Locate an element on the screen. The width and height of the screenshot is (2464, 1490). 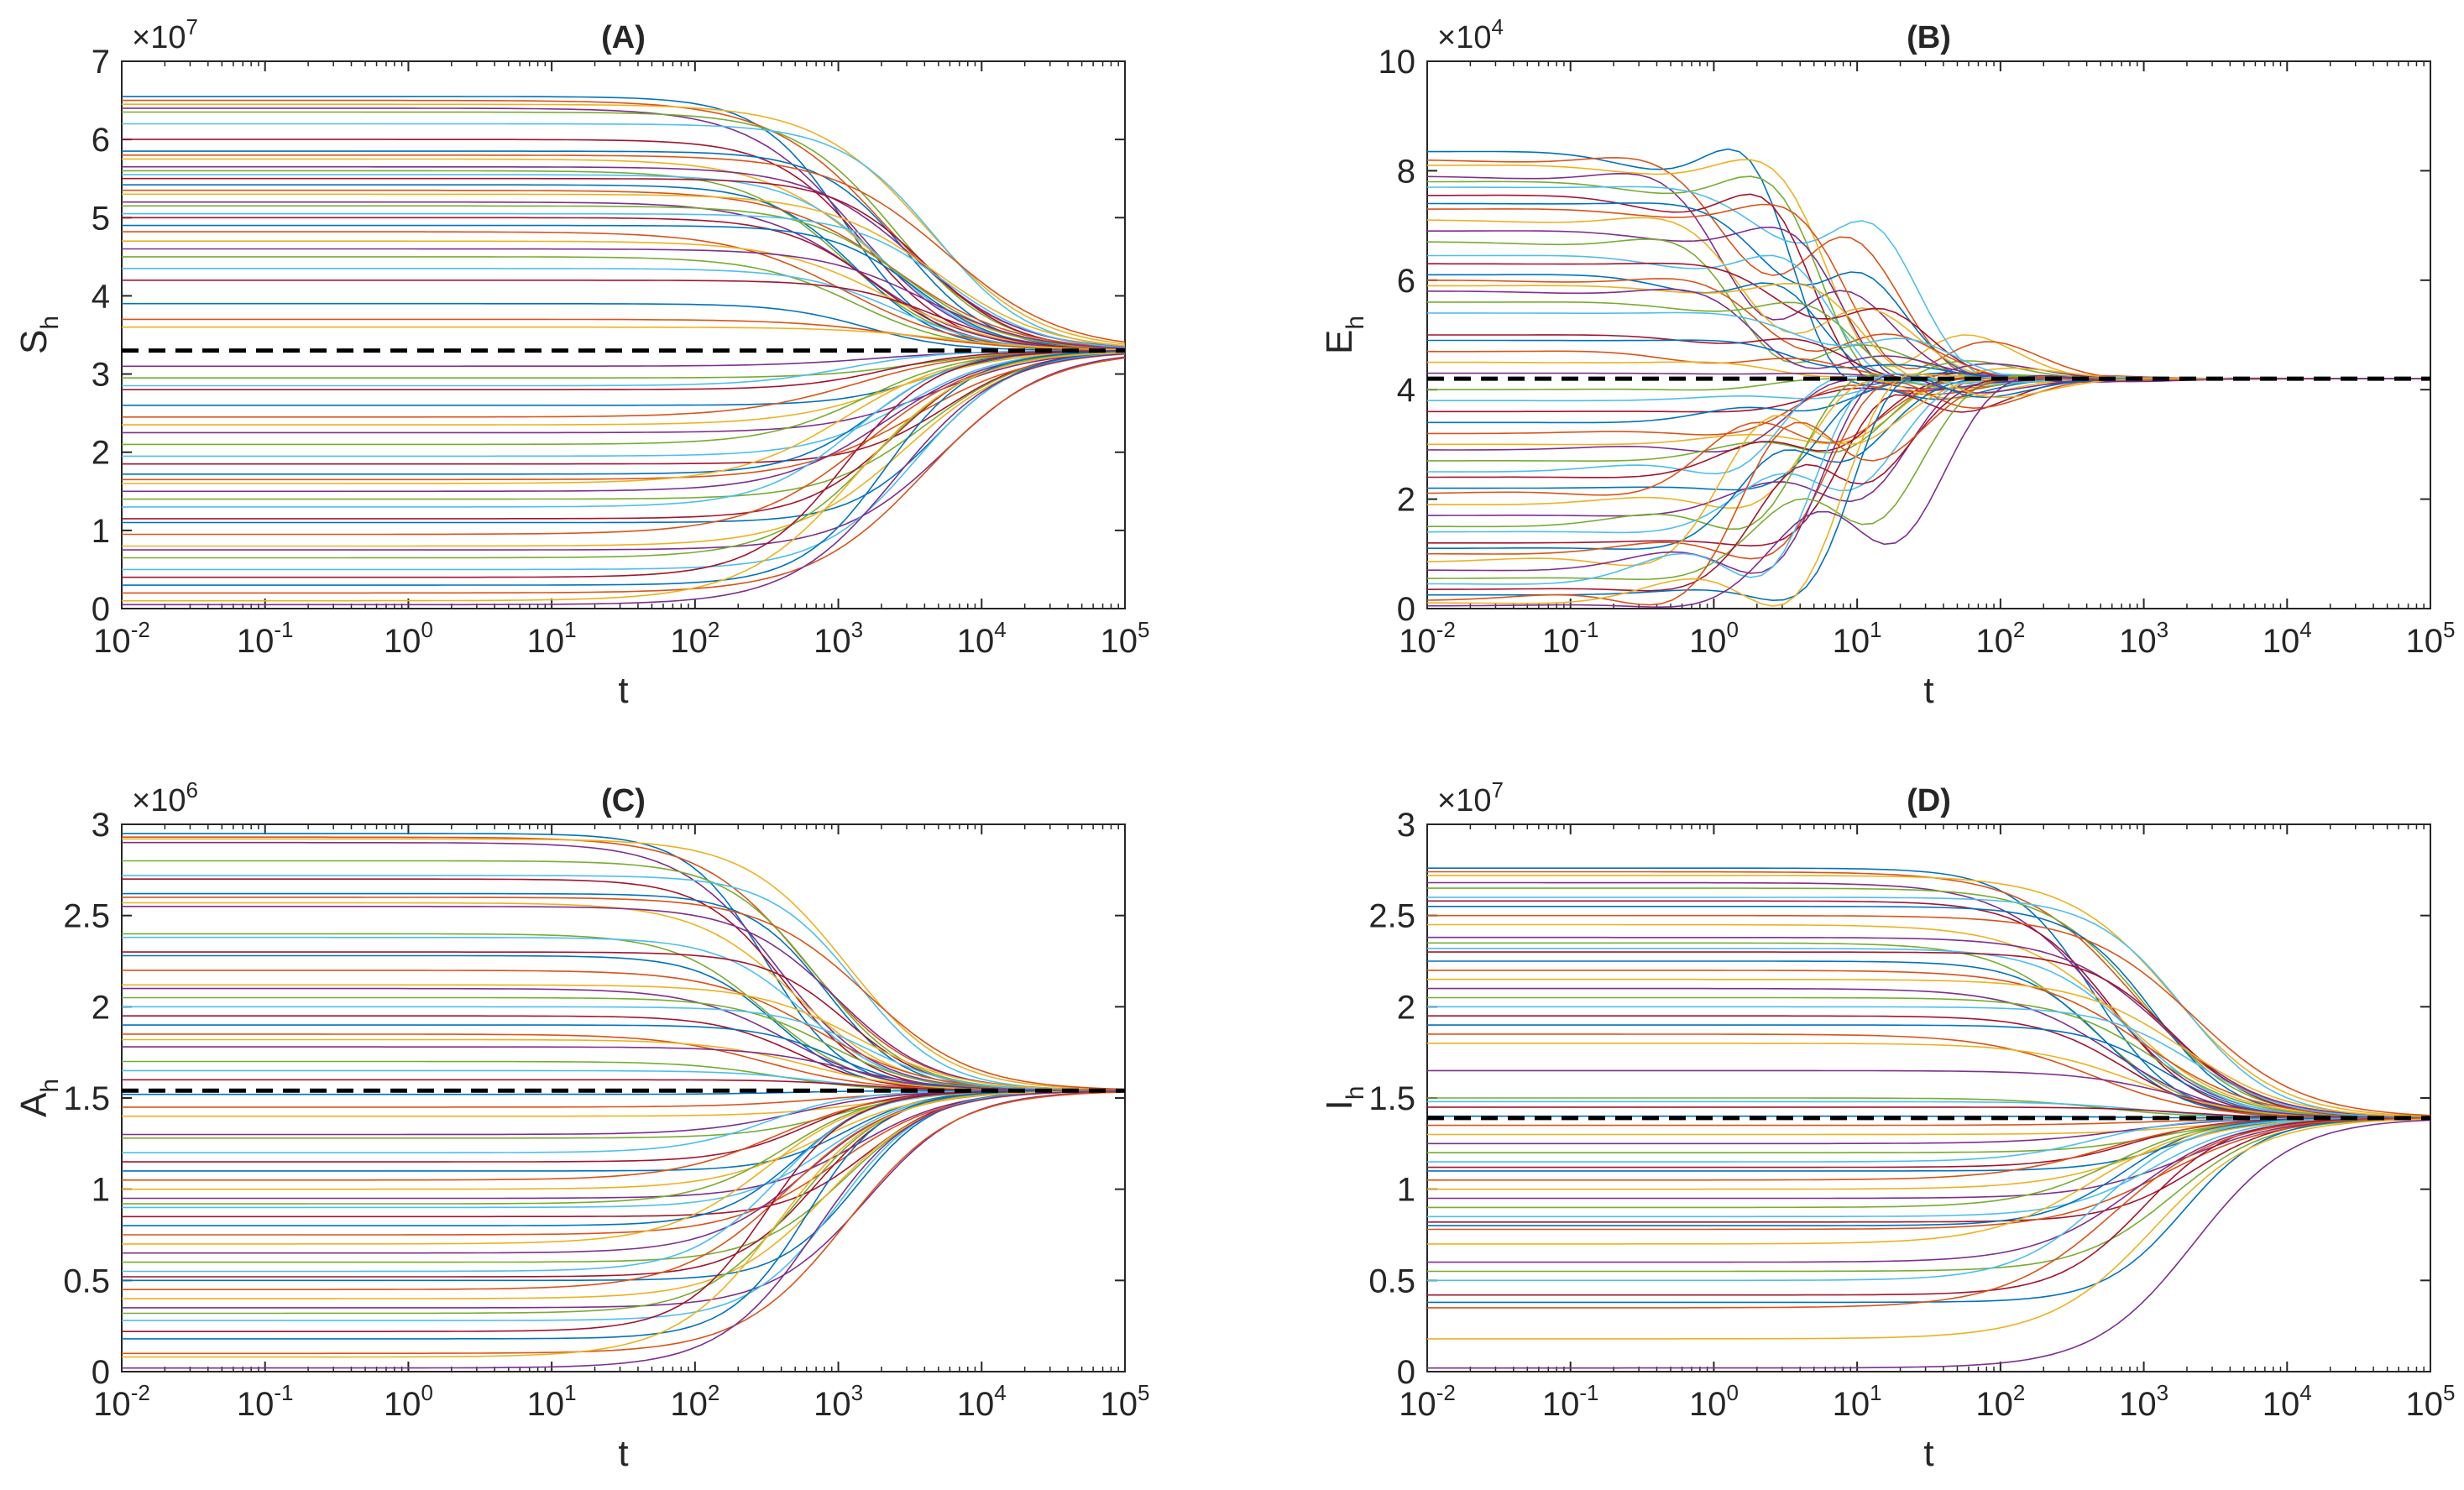
y-axis-label: Eh is located at coordinates (1344, 335).